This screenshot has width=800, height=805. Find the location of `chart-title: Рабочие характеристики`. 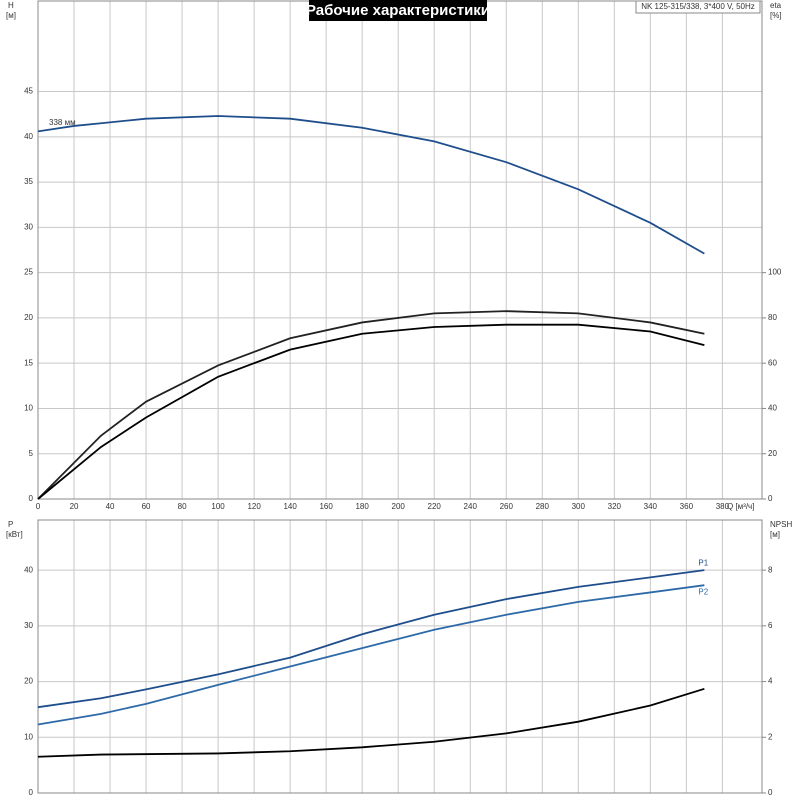

chart-title: Рабочие характеристики is located at coordinates (398, 10).